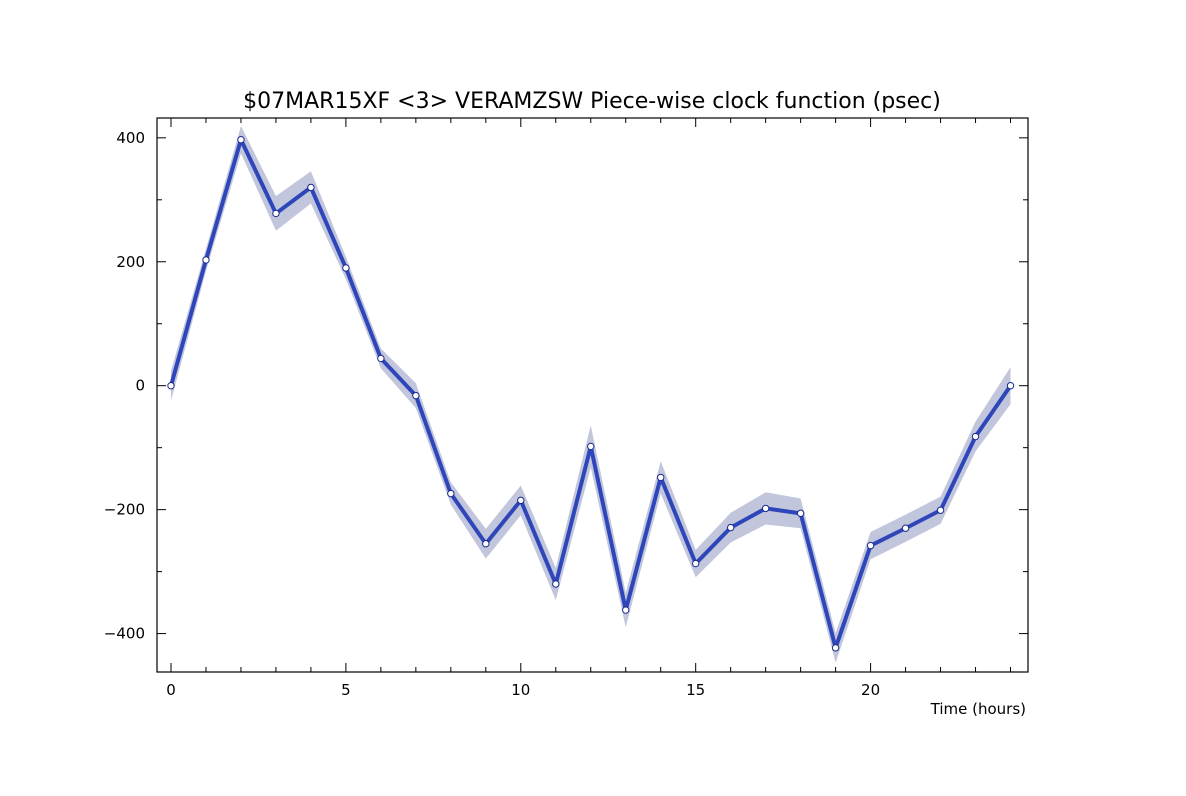 The width and height of the screenshot is (1186, 796). Describe the element at coordinates (870, 690) in the screenshot. I see `x-tick-label: 20` at that location.